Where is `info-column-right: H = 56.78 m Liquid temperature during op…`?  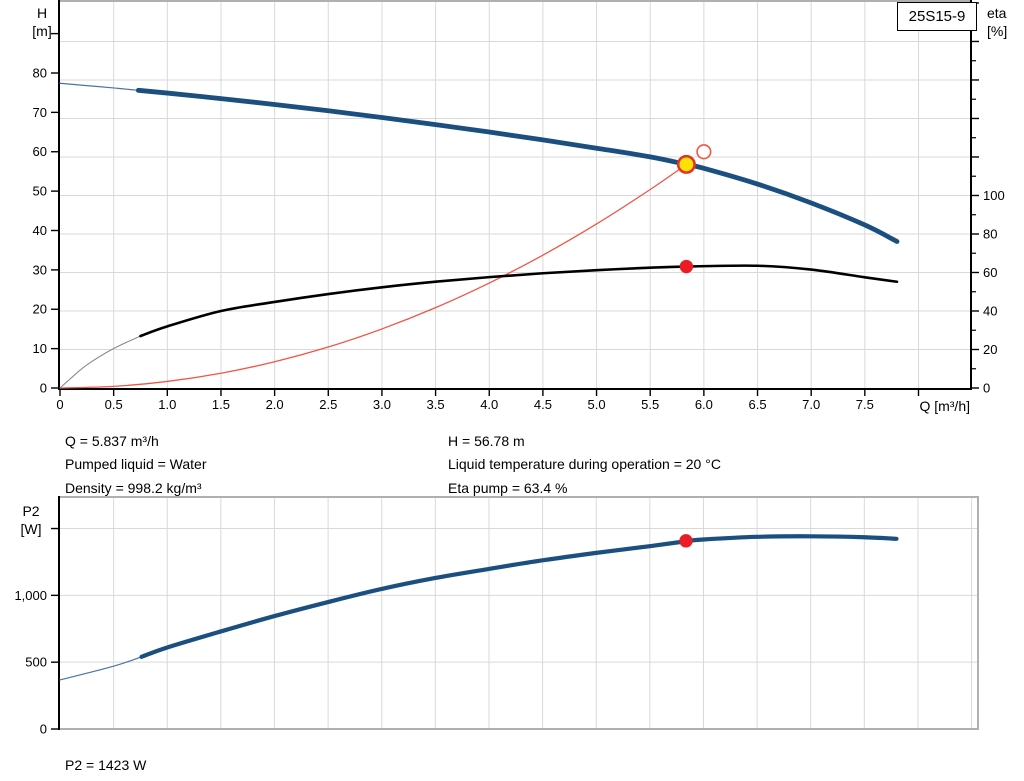
info-column-right: H = 56.78 m Liquid temperature during op… is located at coordinates (584, 465).